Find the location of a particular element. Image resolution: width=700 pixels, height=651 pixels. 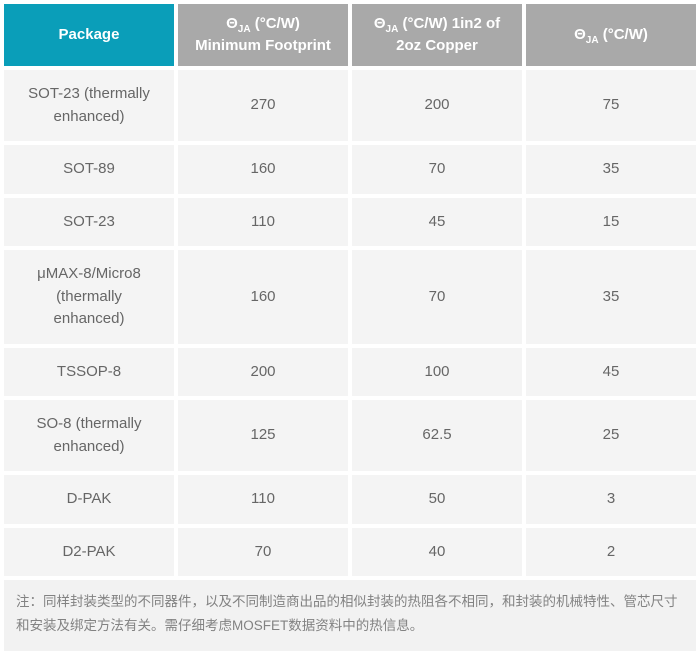

cell-theta-ja: 3 is located at coordinates (611, 499).